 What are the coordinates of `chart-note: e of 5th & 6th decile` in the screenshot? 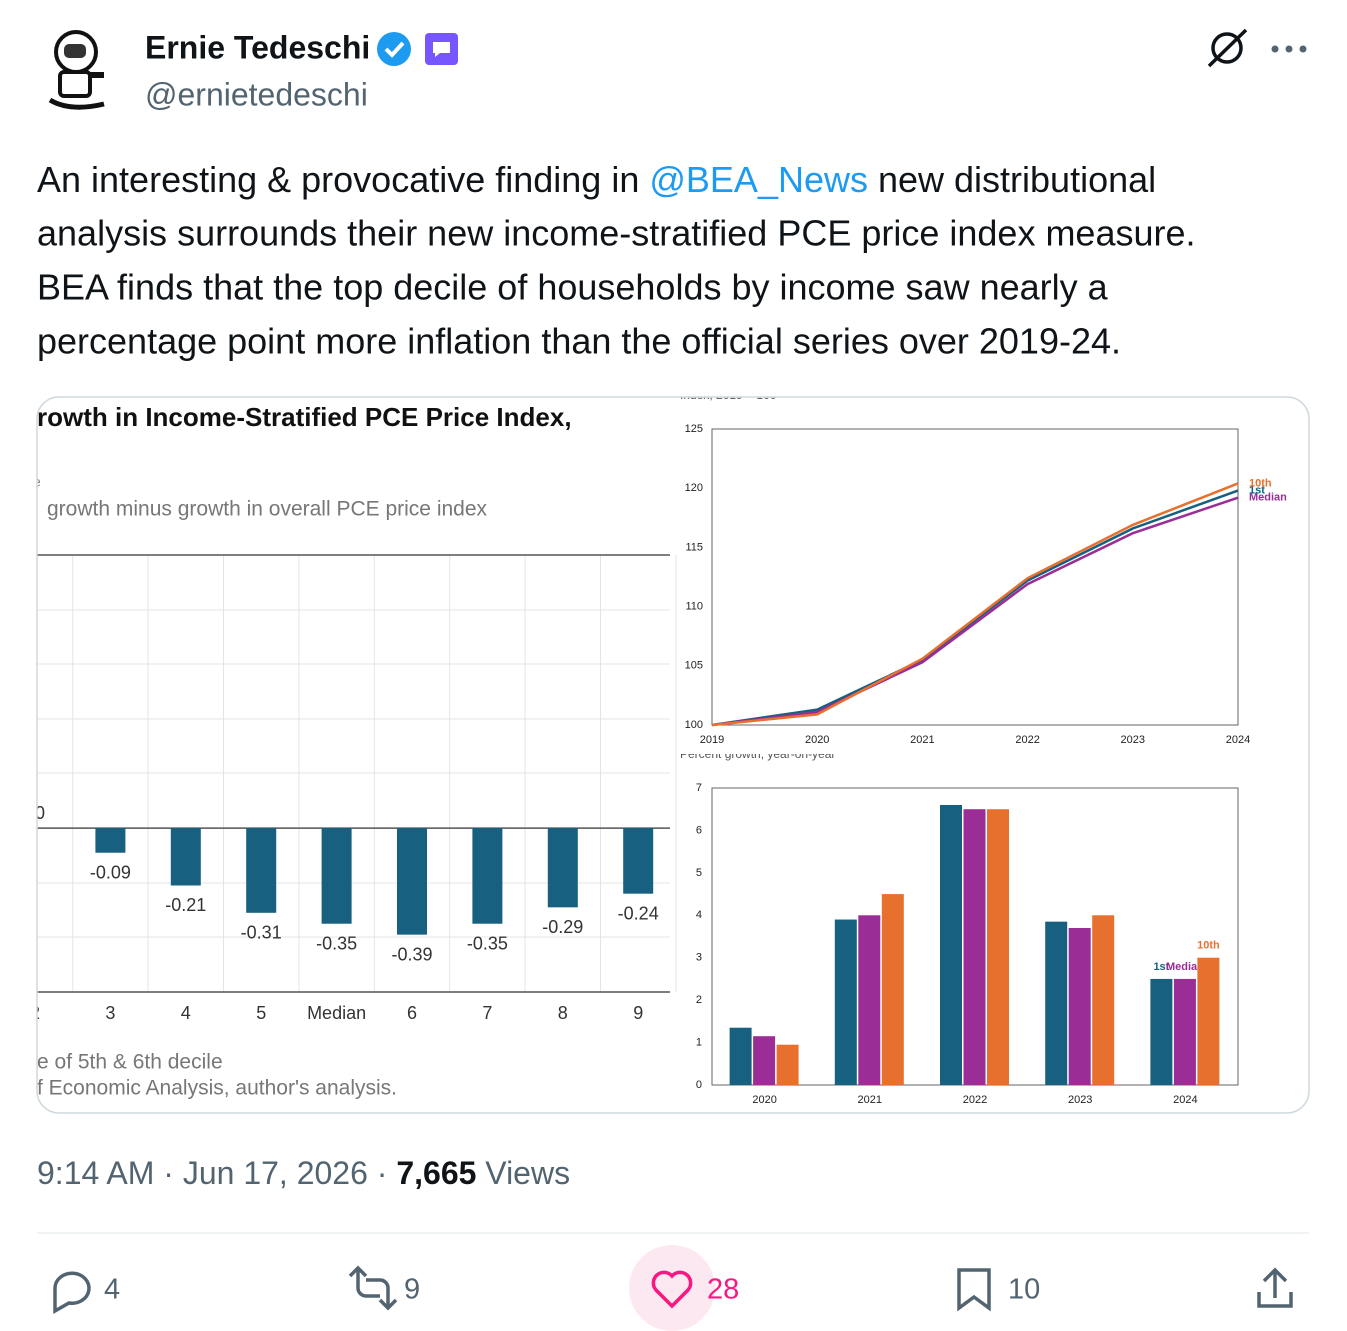 It's located at (130, 1062).